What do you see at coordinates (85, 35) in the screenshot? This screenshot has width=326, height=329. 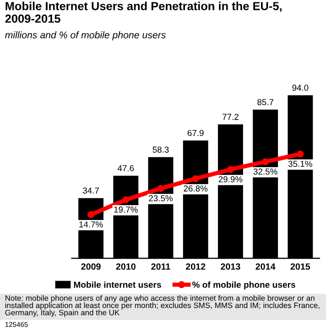 I see `chart-subtitle: millions and % of mobile phone users` at bounding box center [85, 35].